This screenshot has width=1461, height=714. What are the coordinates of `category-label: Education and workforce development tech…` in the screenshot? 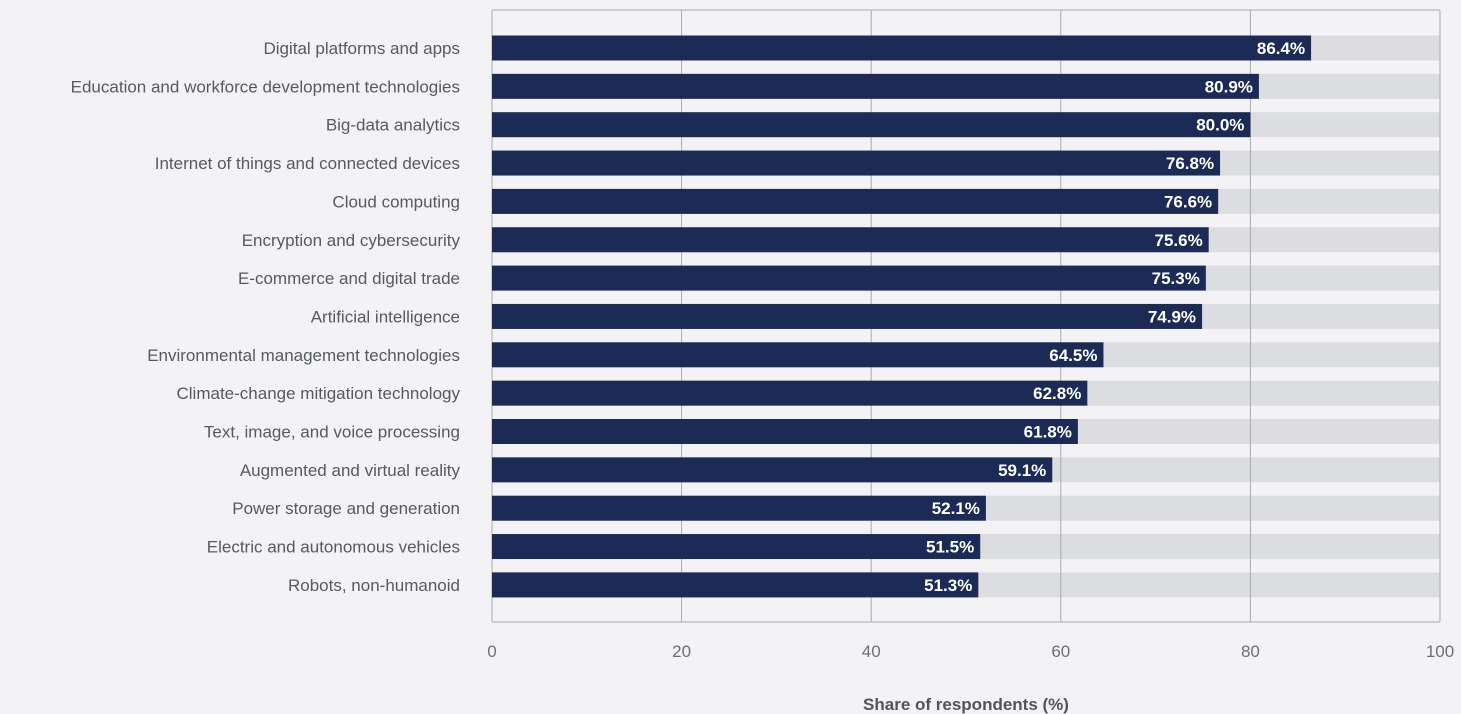 It's located at (265, 86).